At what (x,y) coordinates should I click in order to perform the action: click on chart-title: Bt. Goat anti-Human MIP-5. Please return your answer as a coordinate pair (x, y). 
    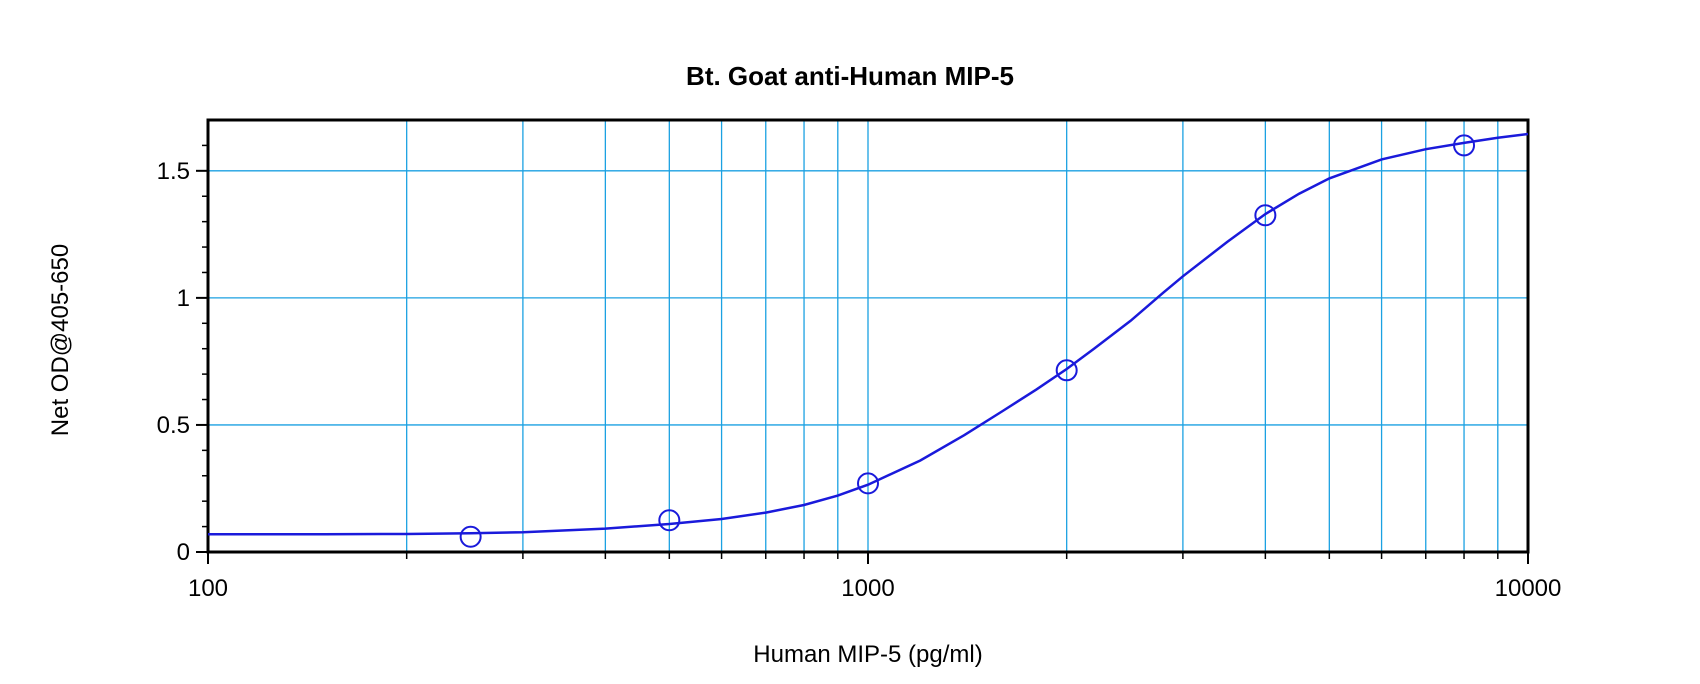
    Looking at the image, I should click on (850, 76).